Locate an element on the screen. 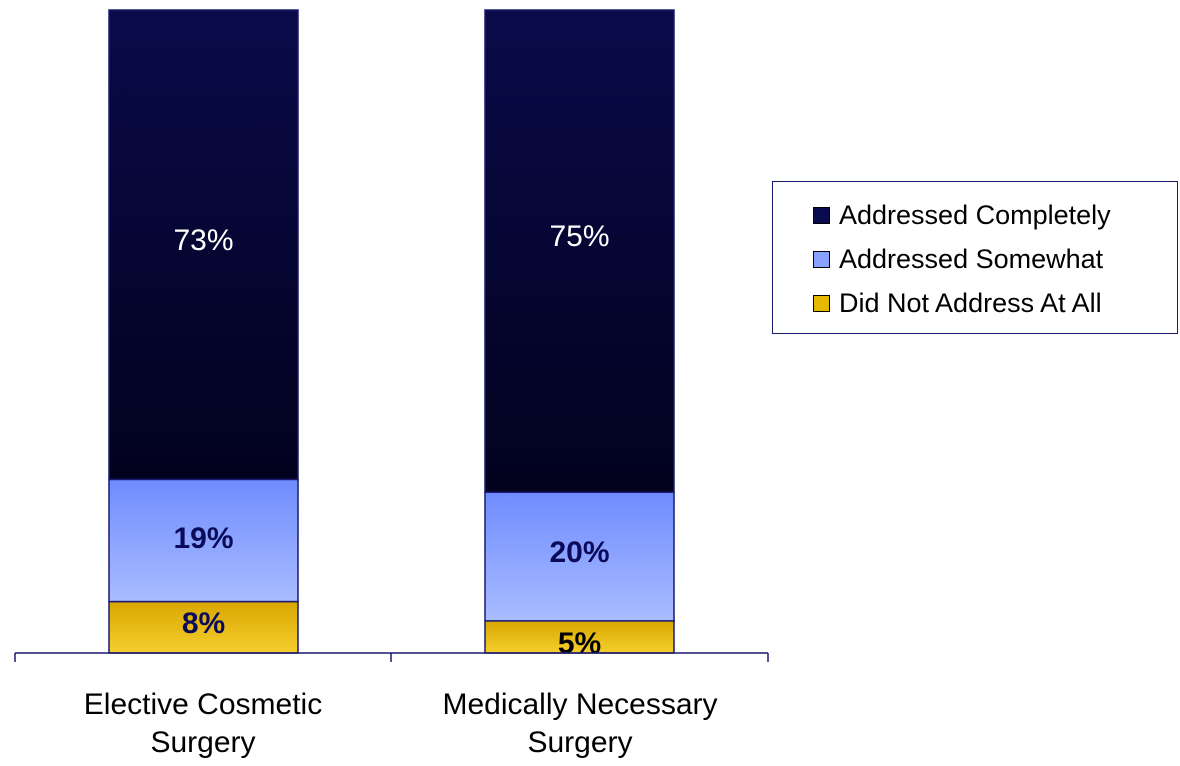 This screenshot has width=1180, height=766. category-label-elective-cosmetic-surgery: Elective Cosmetic Surgery is located at coordinates (203, 724).